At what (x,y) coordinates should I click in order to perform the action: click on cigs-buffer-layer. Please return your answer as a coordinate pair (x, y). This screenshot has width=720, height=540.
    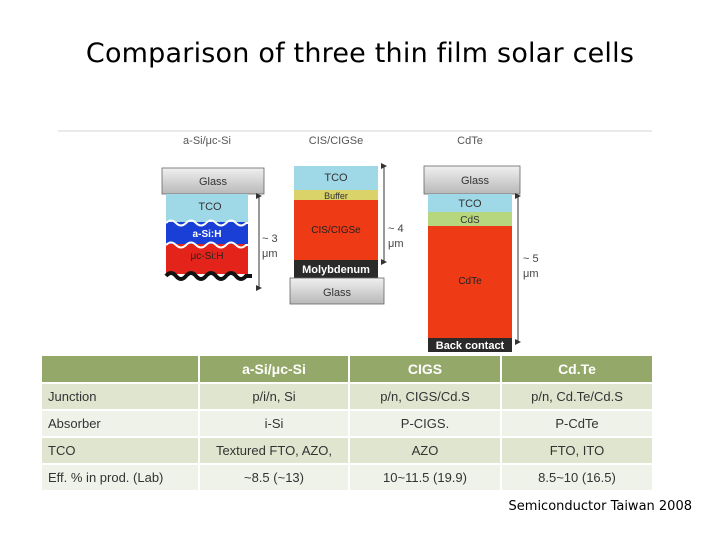
    Looking at the image, I should click on (336, 195).